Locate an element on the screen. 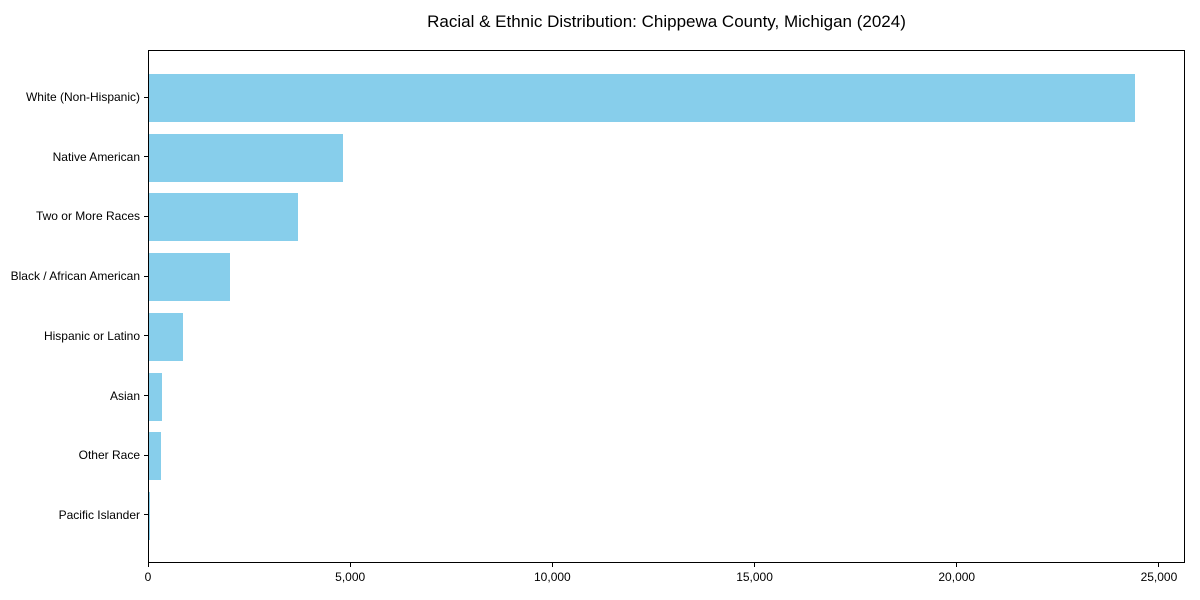 The width and height of the screenshot is (1200, 600). y-tick-label-other-race: Other Race is located at coordinates (109, 455).